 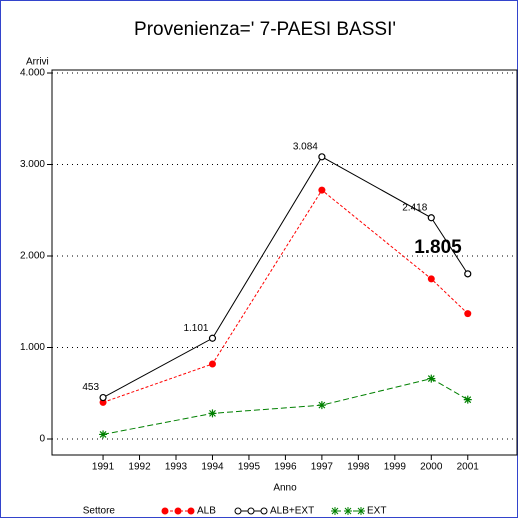 I want to click on data-label: 3.084, so click(x=305, y=146).